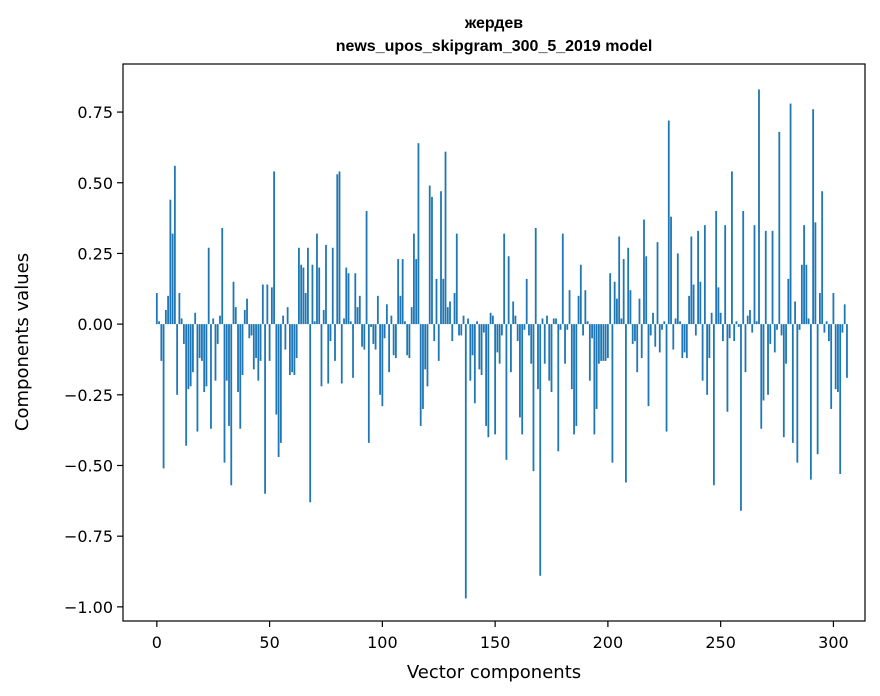  Describe the element at coordinates (95, 112) in the screenshot. I see `y-tick-label: 0.75` at that location.